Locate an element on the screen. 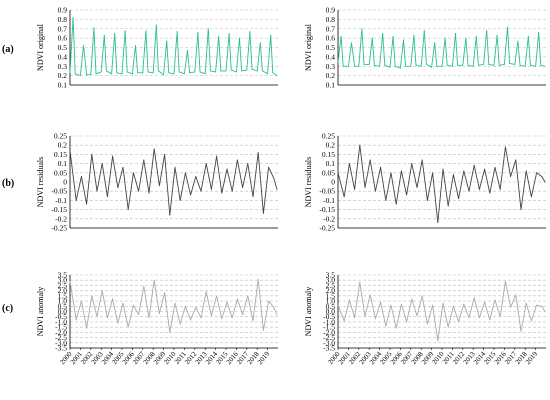 The image size is (550, 400). y-tick-label: 2.0 is located at coordinates (331, 290).